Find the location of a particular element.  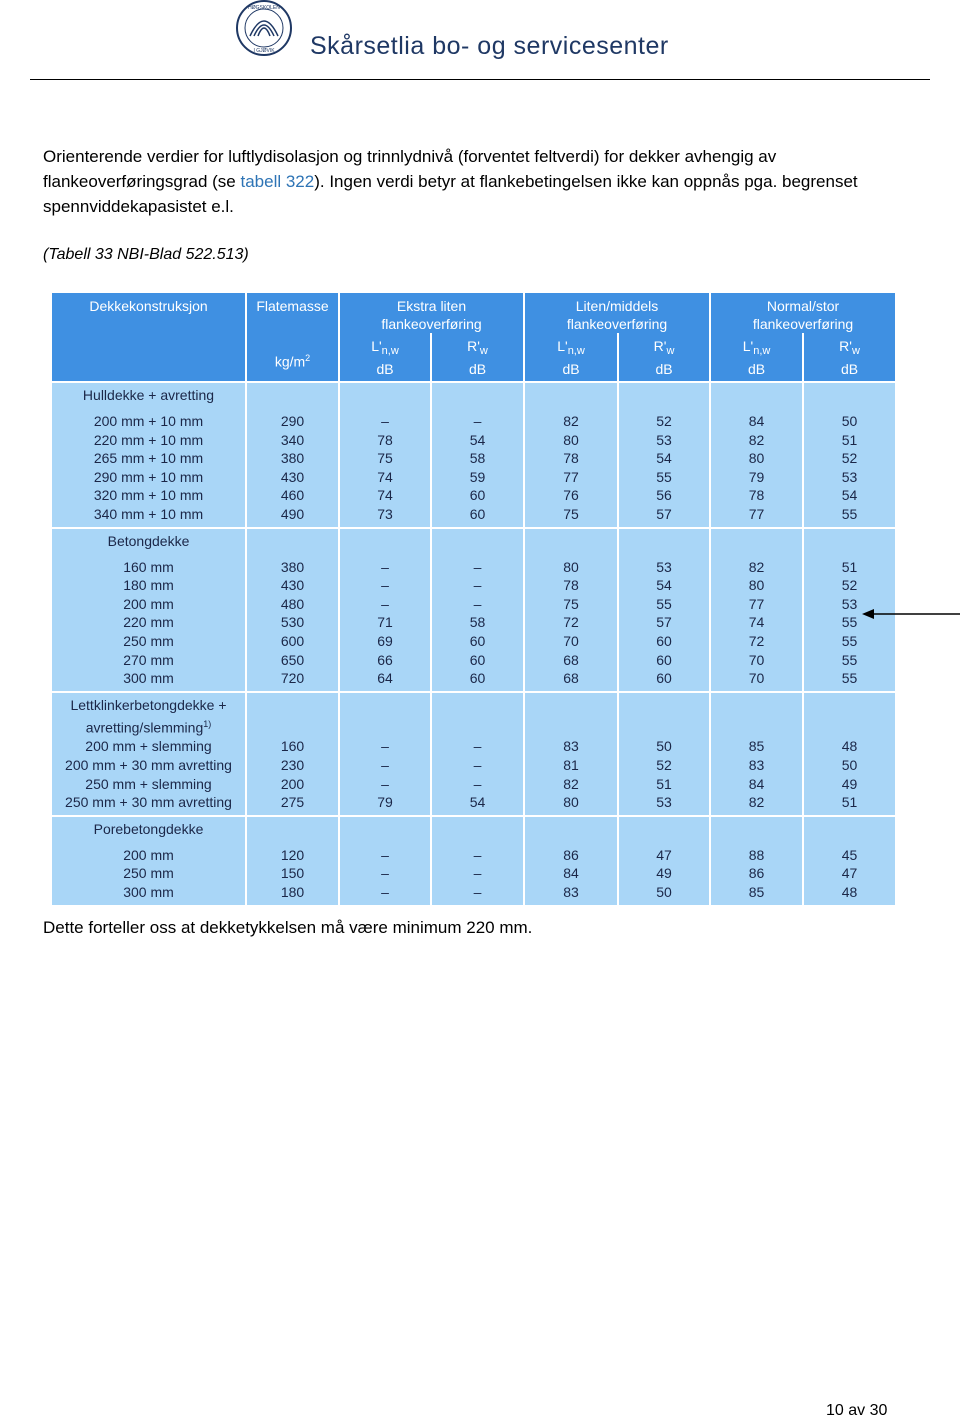

cell: 64 is located at coordinates (385, 680).